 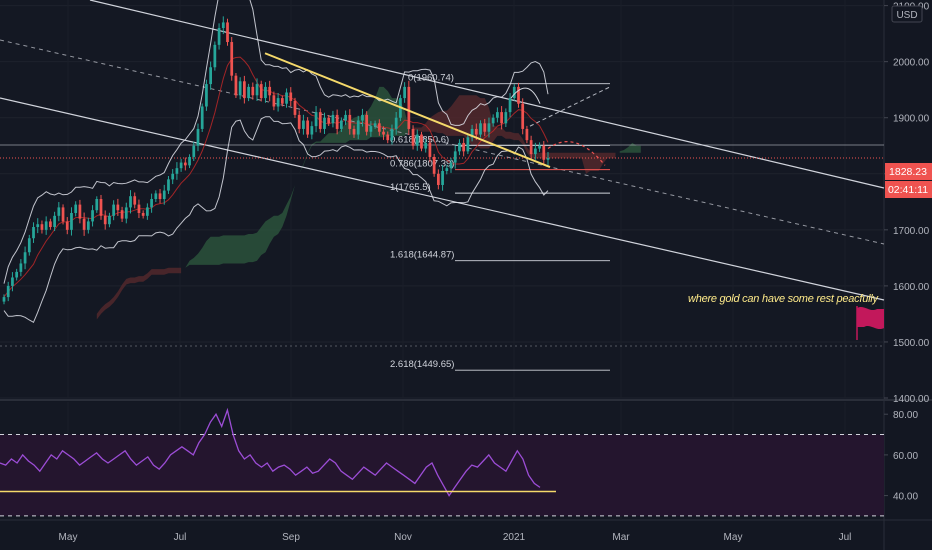 What do you see at coordinates (733, 537) in the screenshot?
I see `time-tick-label: May` at bounding box center [733, 537].